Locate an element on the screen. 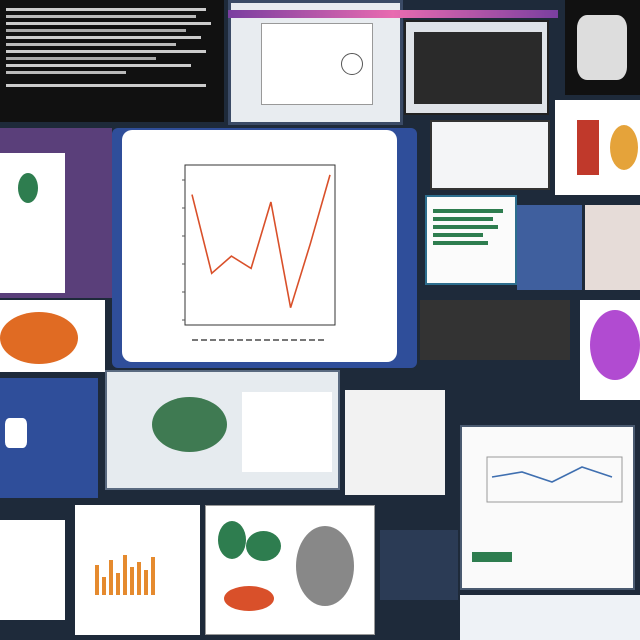 Image resolution: width=640 pixels, height=640 pixels. teal-sign-tile is located at coordinates (549, 247).